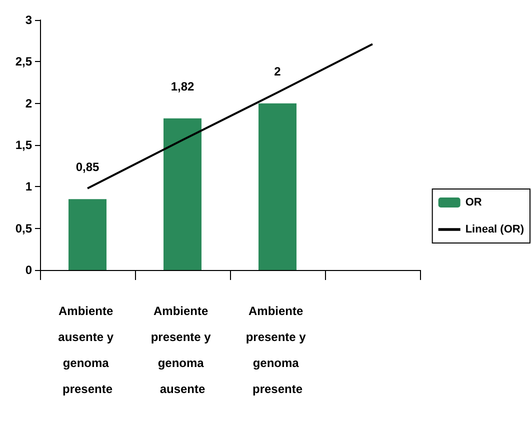 This screenshot has height=432, width=532. What do you see at coordinates (87, 350) in the screenshot?
I see `x-tick-label: Ambiente ausente y genoma presente` at bounding box center [87, 350].